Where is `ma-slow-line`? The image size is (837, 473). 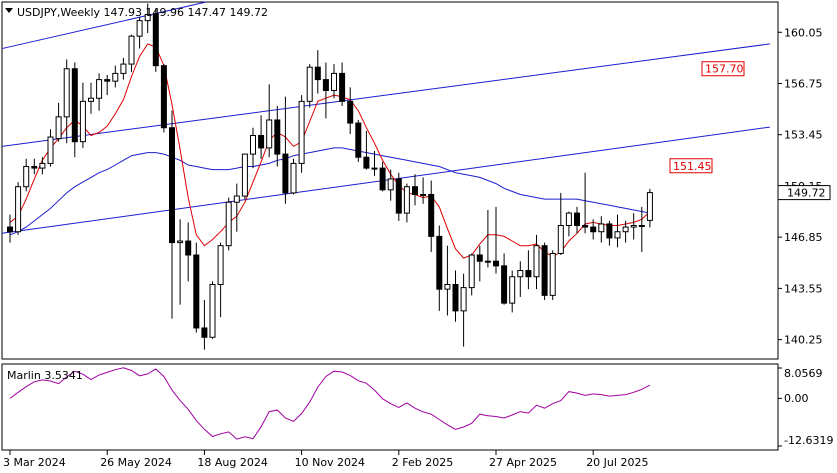
ma-slow-line is located at coordinates (329, 191).